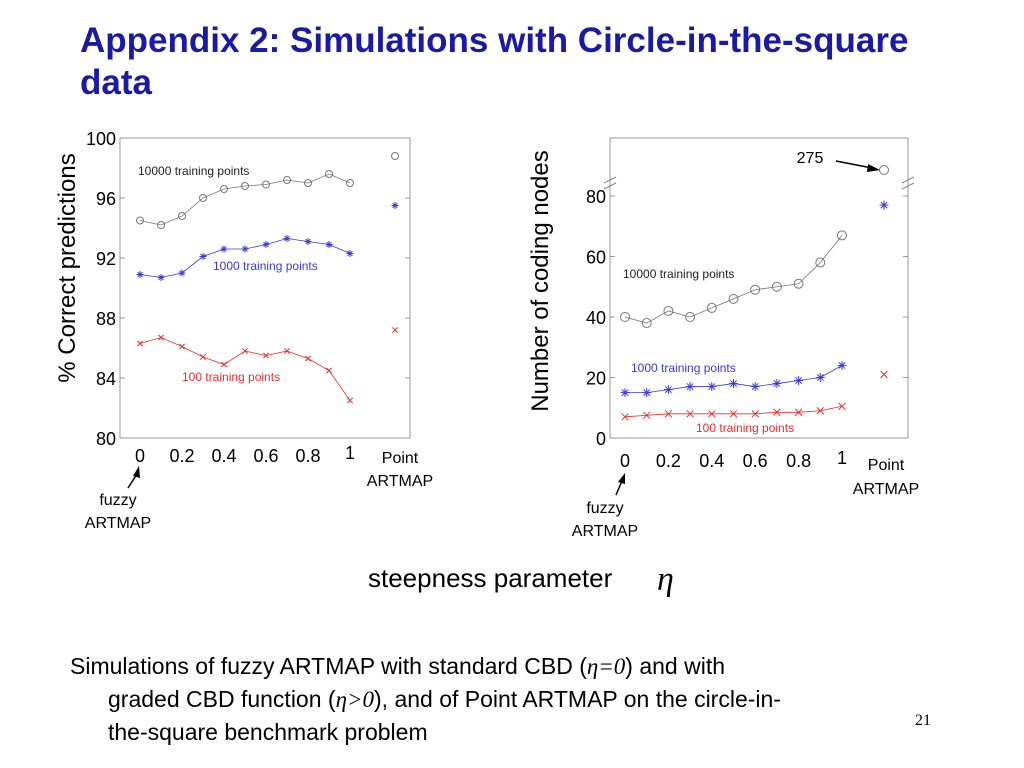 Image resolution: width=1024 pixels, height=768 pixels. I want to click on ytick-label: 84, so click(106, 379).